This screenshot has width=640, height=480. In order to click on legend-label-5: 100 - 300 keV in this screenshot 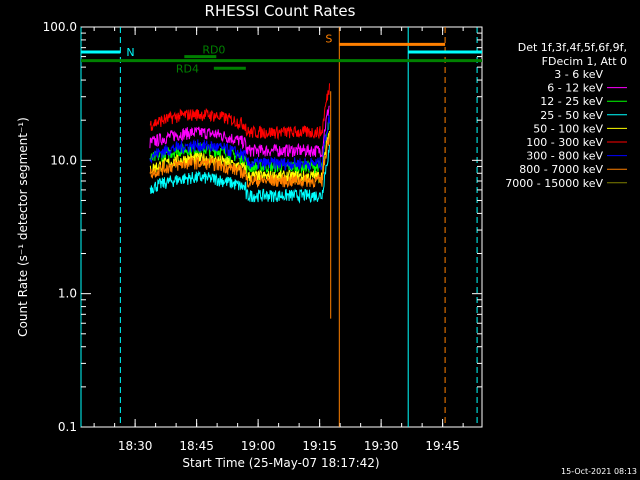, I will do `click(564, 142)`.